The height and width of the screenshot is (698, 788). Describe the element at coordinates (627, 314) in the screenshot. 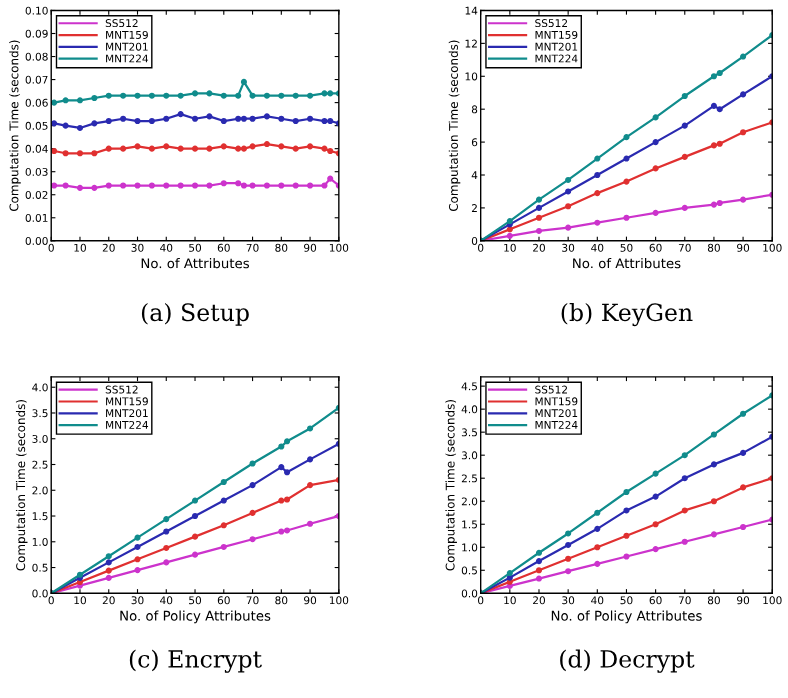

I see `text: (b) KeyGen` at that location.